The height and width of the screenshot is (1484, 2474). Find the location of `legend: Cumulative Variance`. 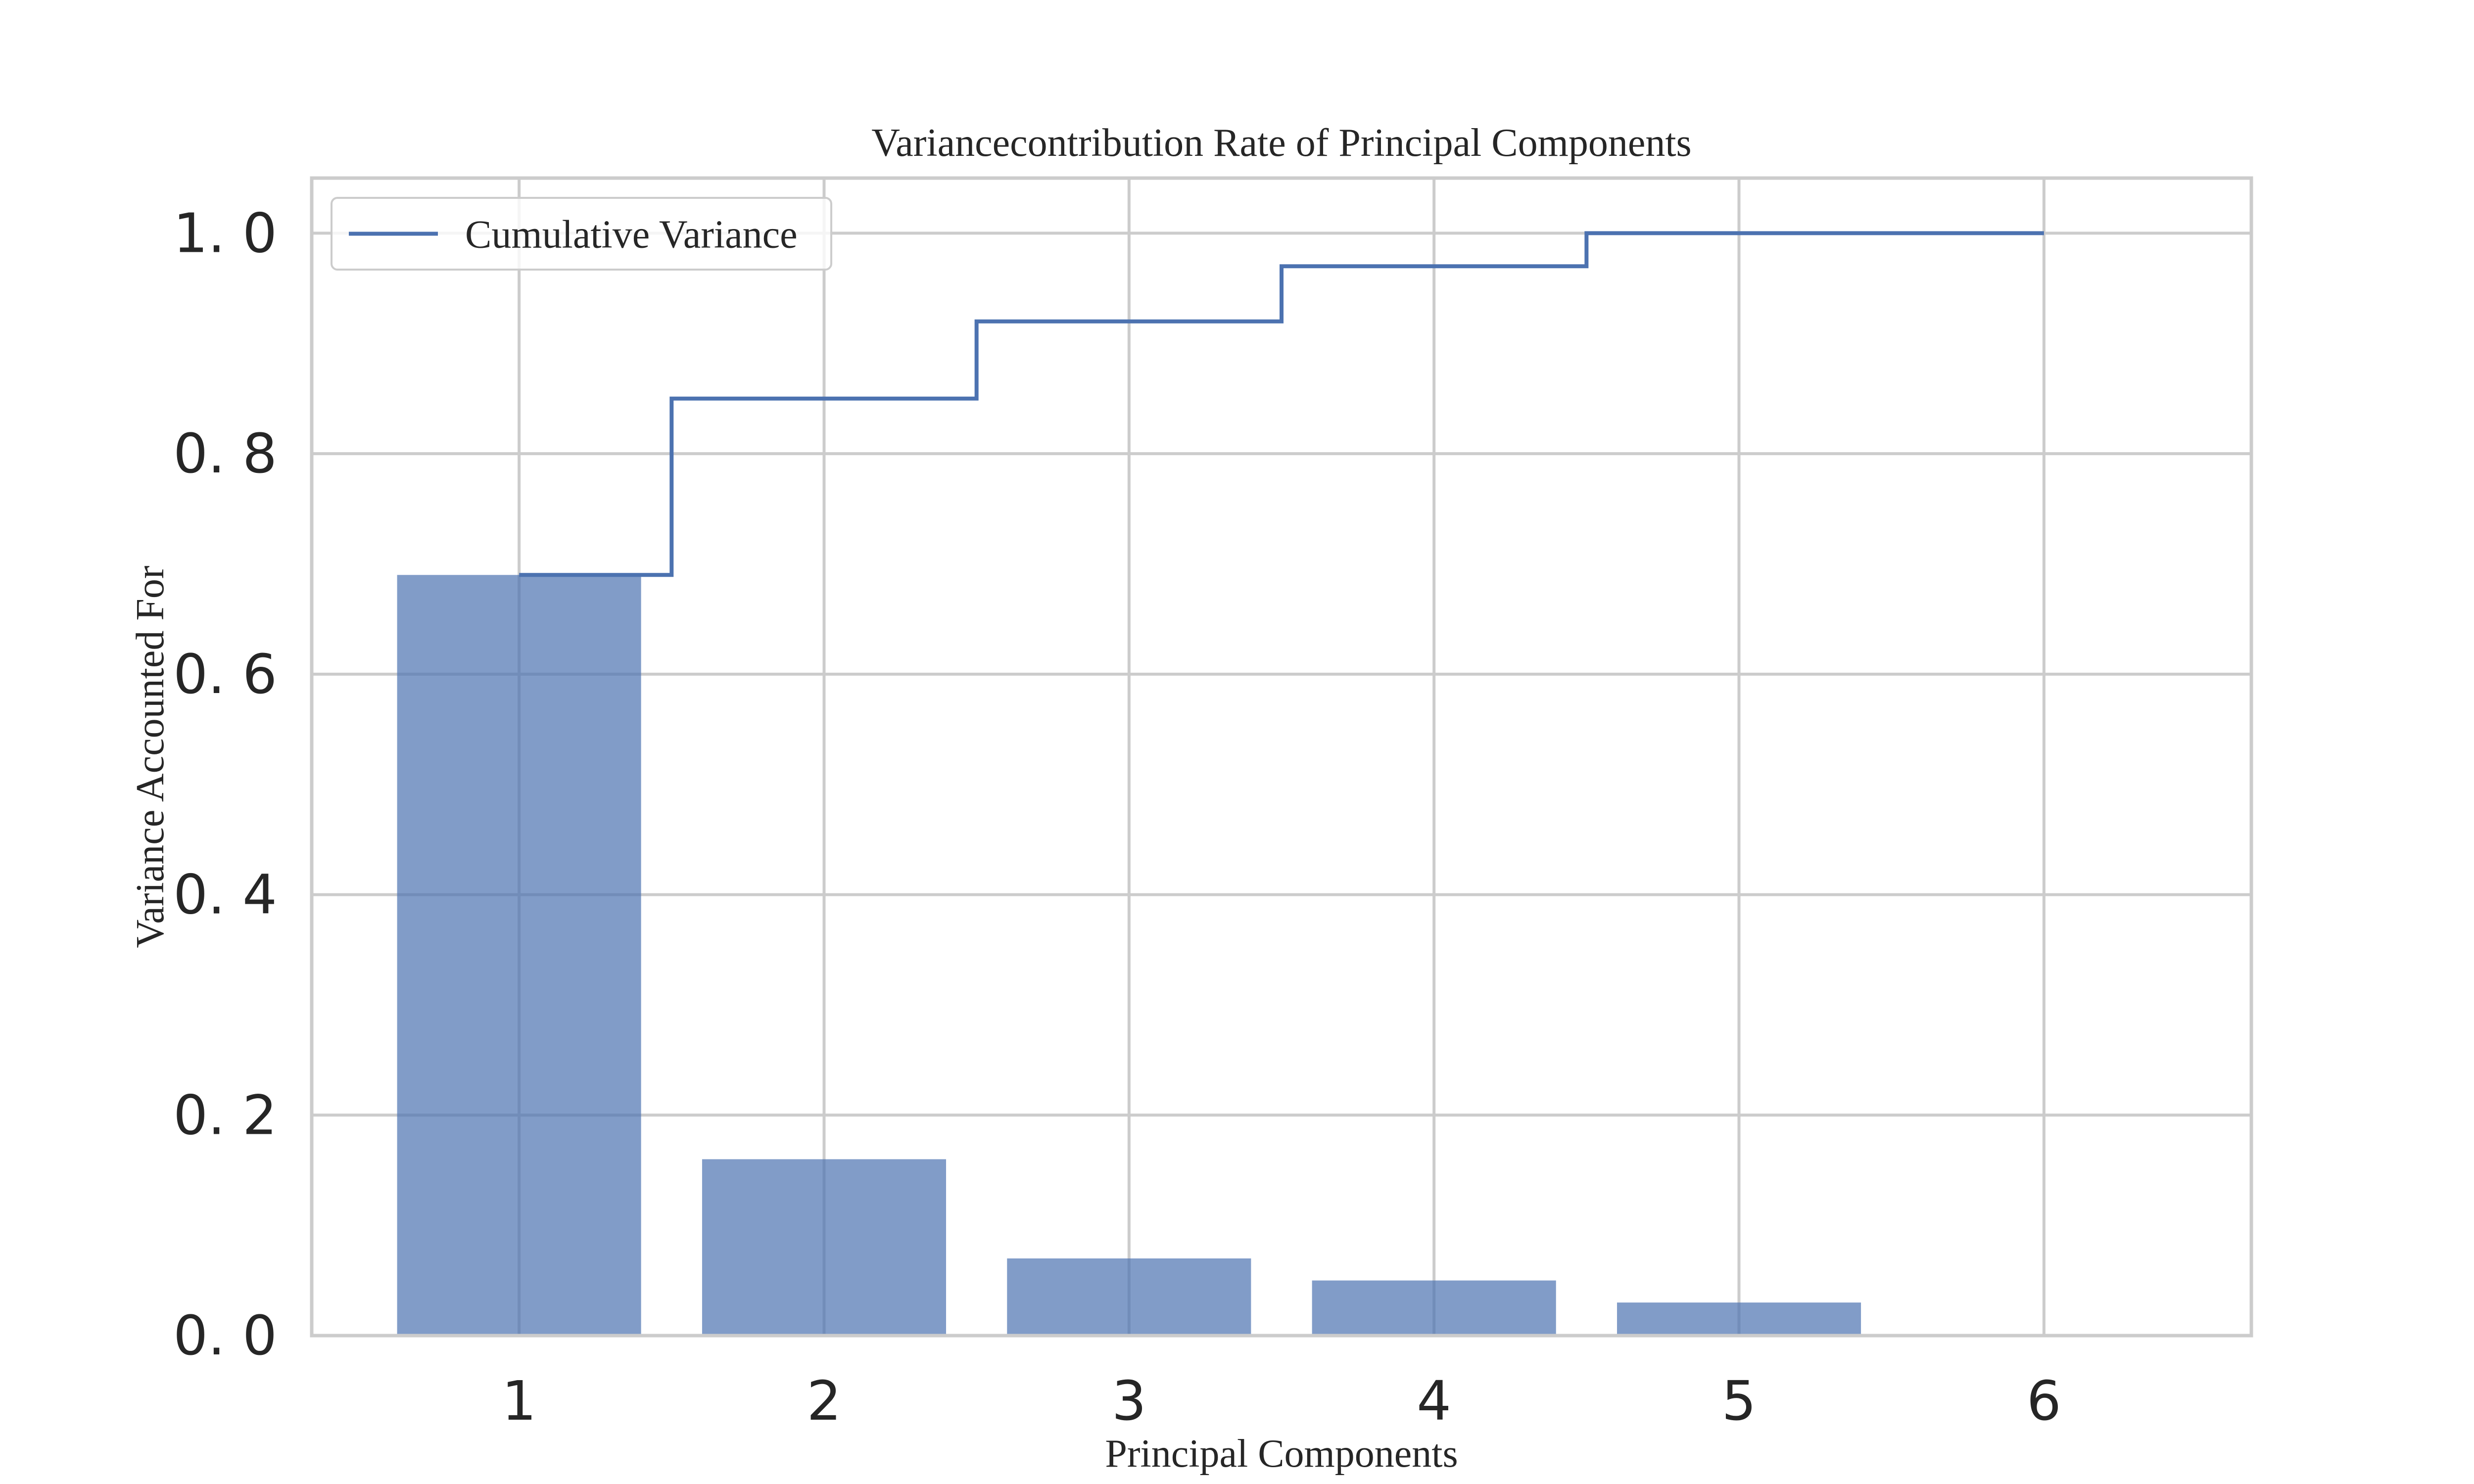

legend: Cumulative Variance is located at coordinates (581, 234).